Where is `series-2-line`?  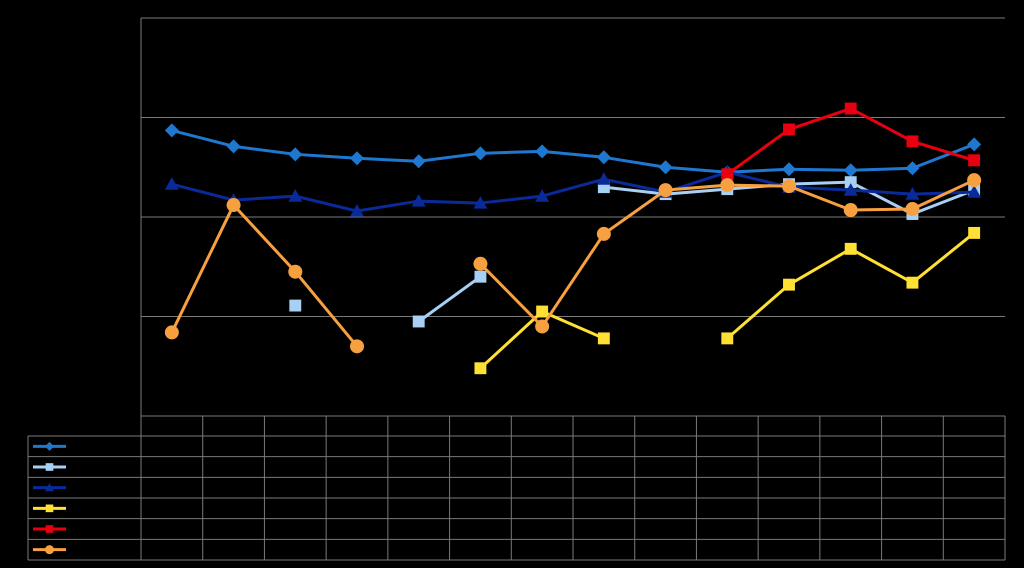
series-2-line is located at coordinates (449, 299).